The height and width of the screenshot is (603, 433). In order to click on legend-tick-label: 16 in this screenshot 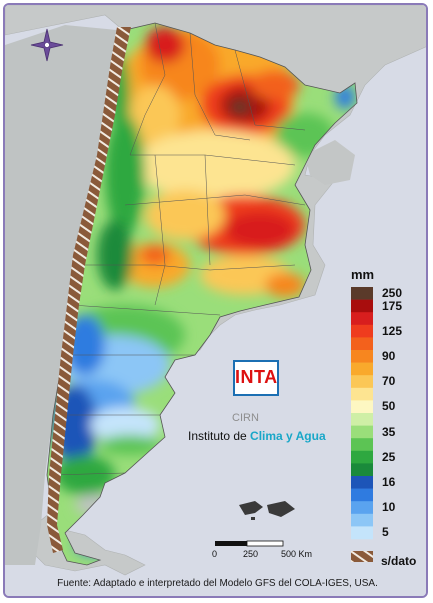, I will do `click(389, 482)`.